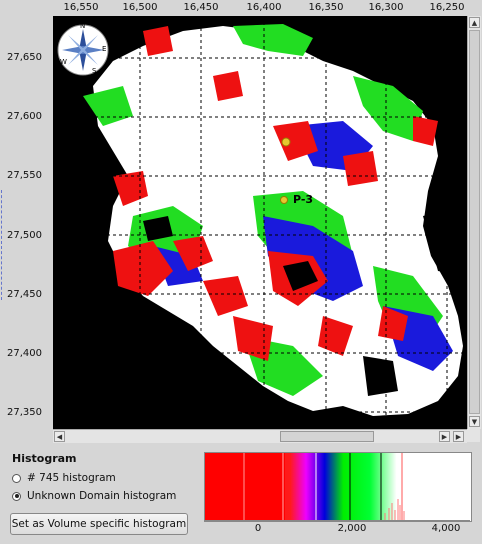 The height and width of the screenshot is (544, 482). I want to click on scroll-left-button: ◀, so click(59, 436).